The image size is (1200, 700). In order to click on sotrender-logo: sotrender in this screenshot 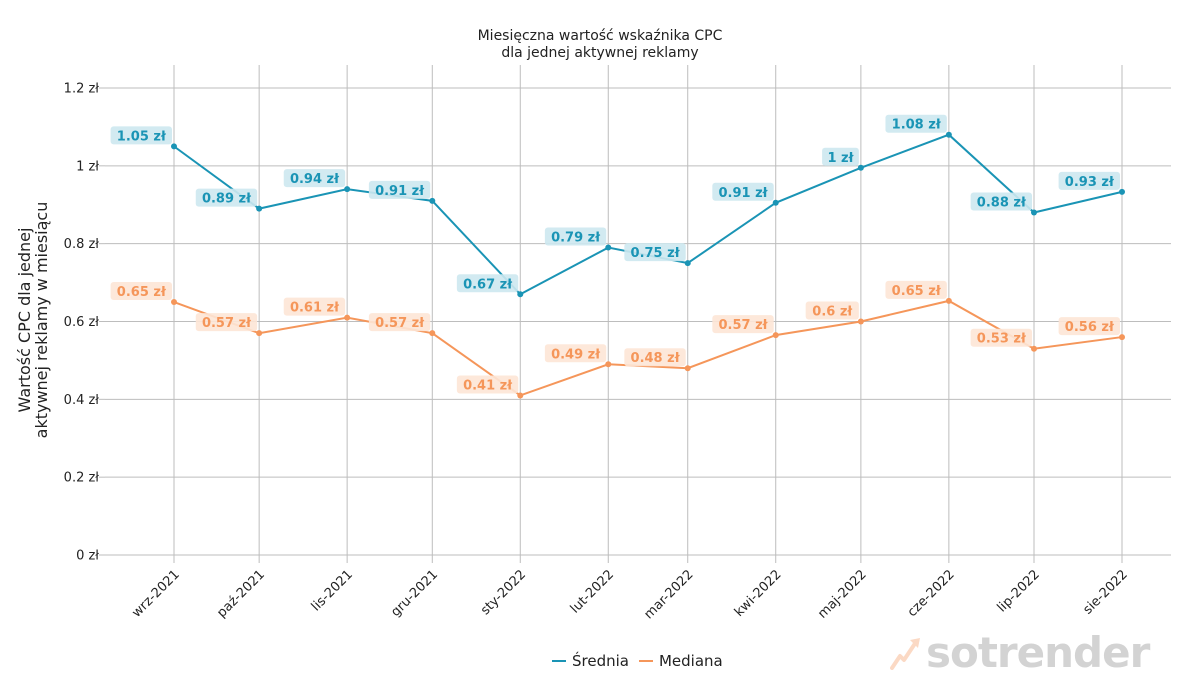, I will do `click(1020, 652)`.